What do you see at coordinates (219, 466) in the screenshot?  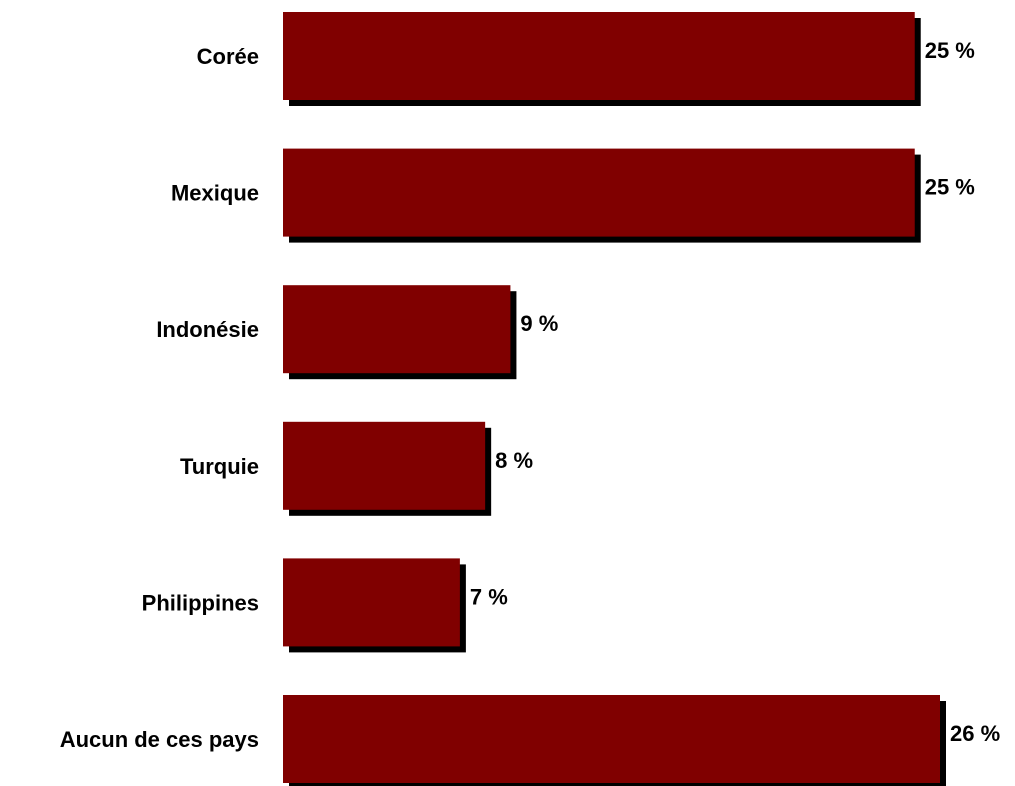 I see `category-label: Turquie` at bounding box center [219, 466].